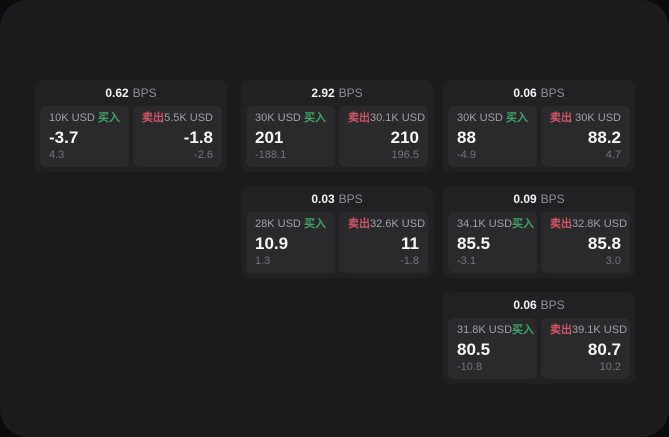 The height and width of the screenshot is (437, 669). Describe the element at coordinates (485, 330) in the screenshot. I see `buy-amount: 31.8K USD` at that location.